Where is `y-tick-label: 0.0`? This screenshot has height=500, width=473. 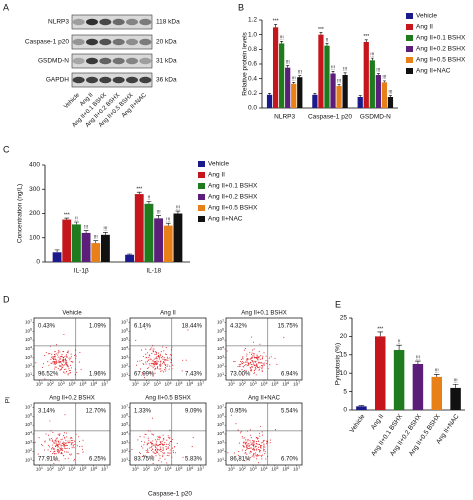
y-tick-label: 0.0 is located at coordinates (252, 108).